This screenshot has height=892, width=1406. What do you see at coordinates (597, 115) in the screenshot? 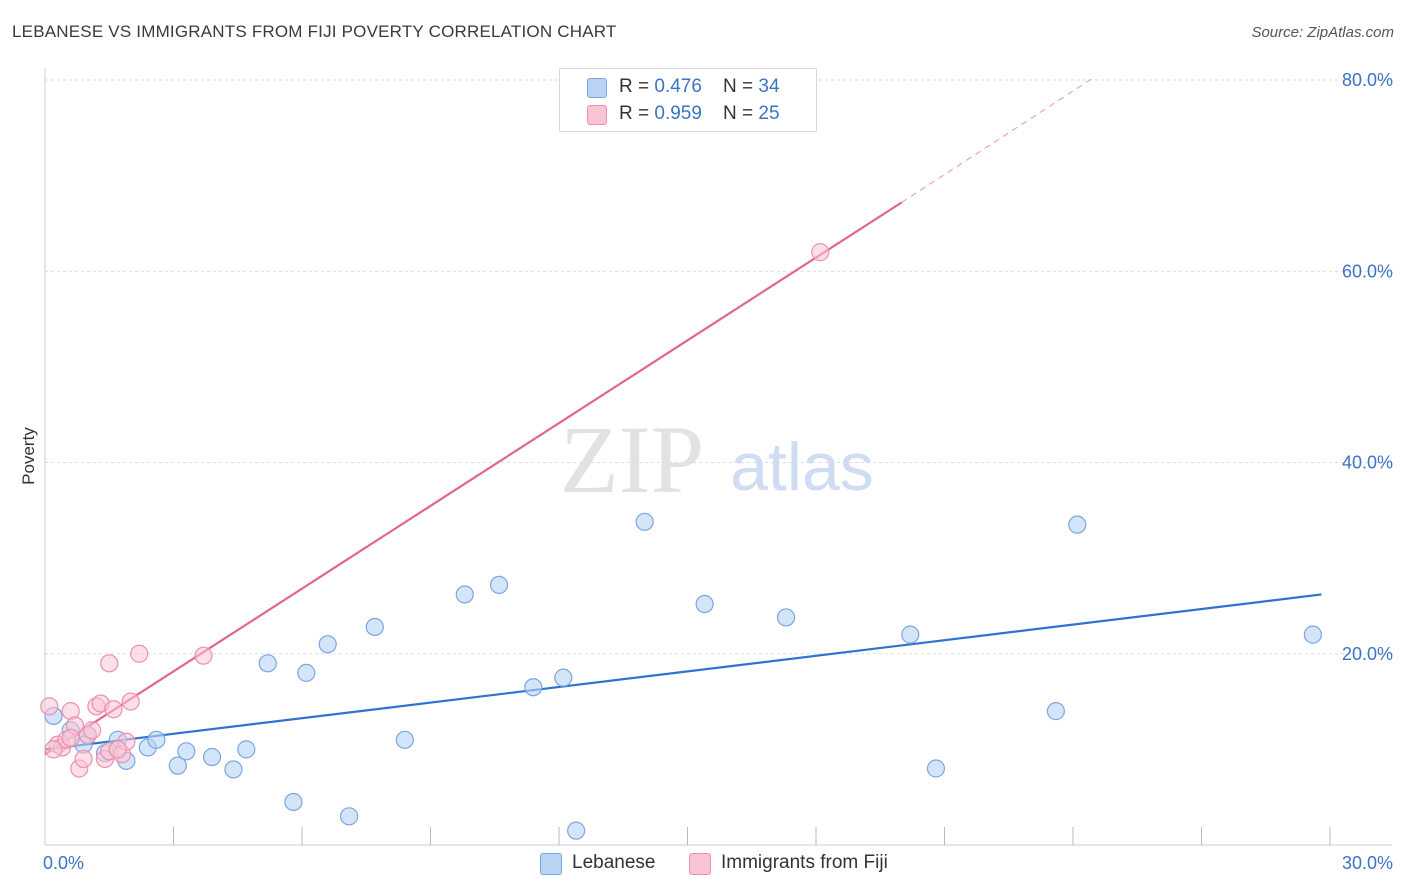
I see `legend-swatch-fiji` at bounding box center [597, 115].